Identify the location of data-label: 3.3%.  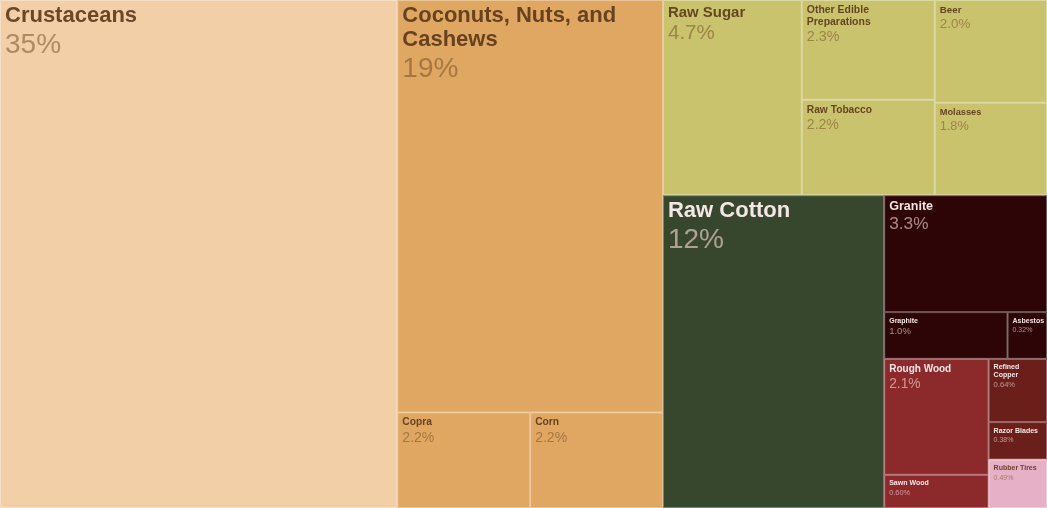
(909, 223).